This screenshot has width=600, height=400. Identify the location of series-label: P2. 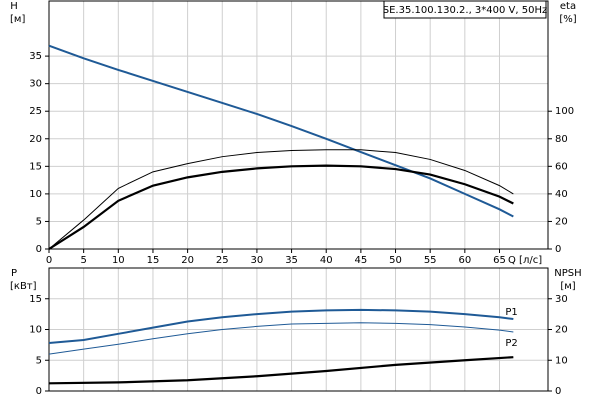
(511, 343).